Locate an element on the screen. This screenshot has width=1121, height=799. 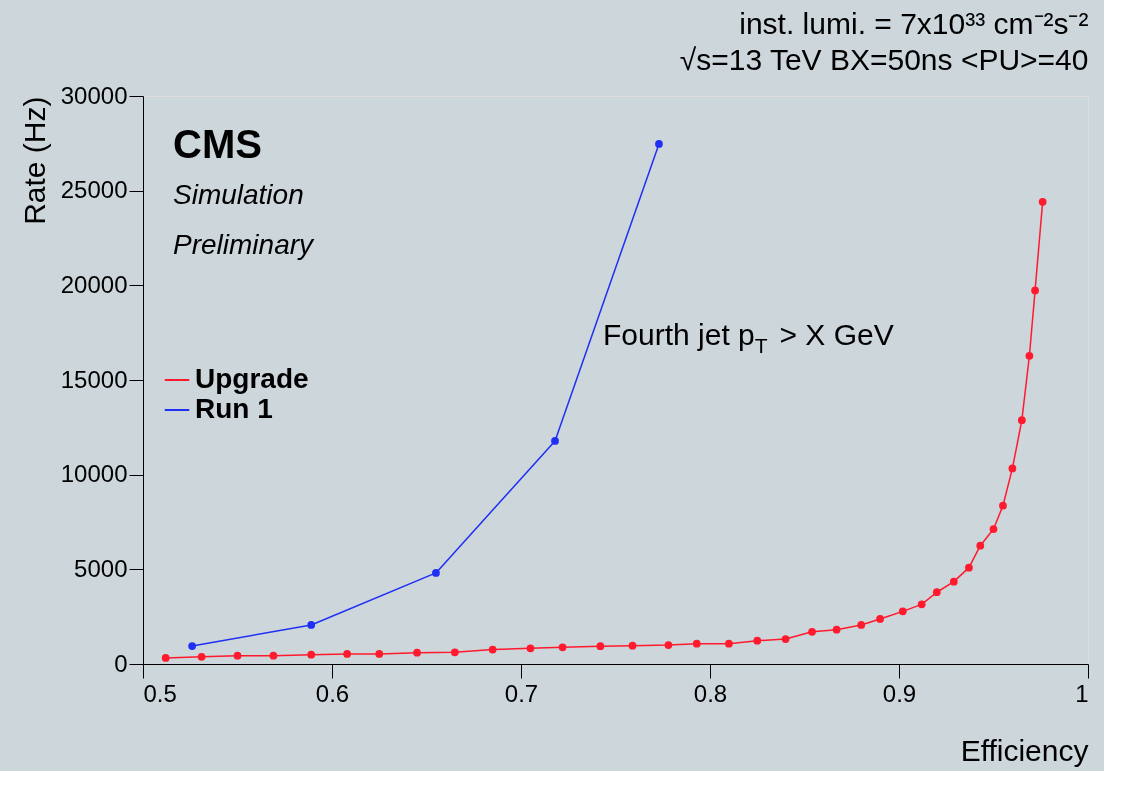
y-tick-label: 0 is located at coordinates (121, 663).